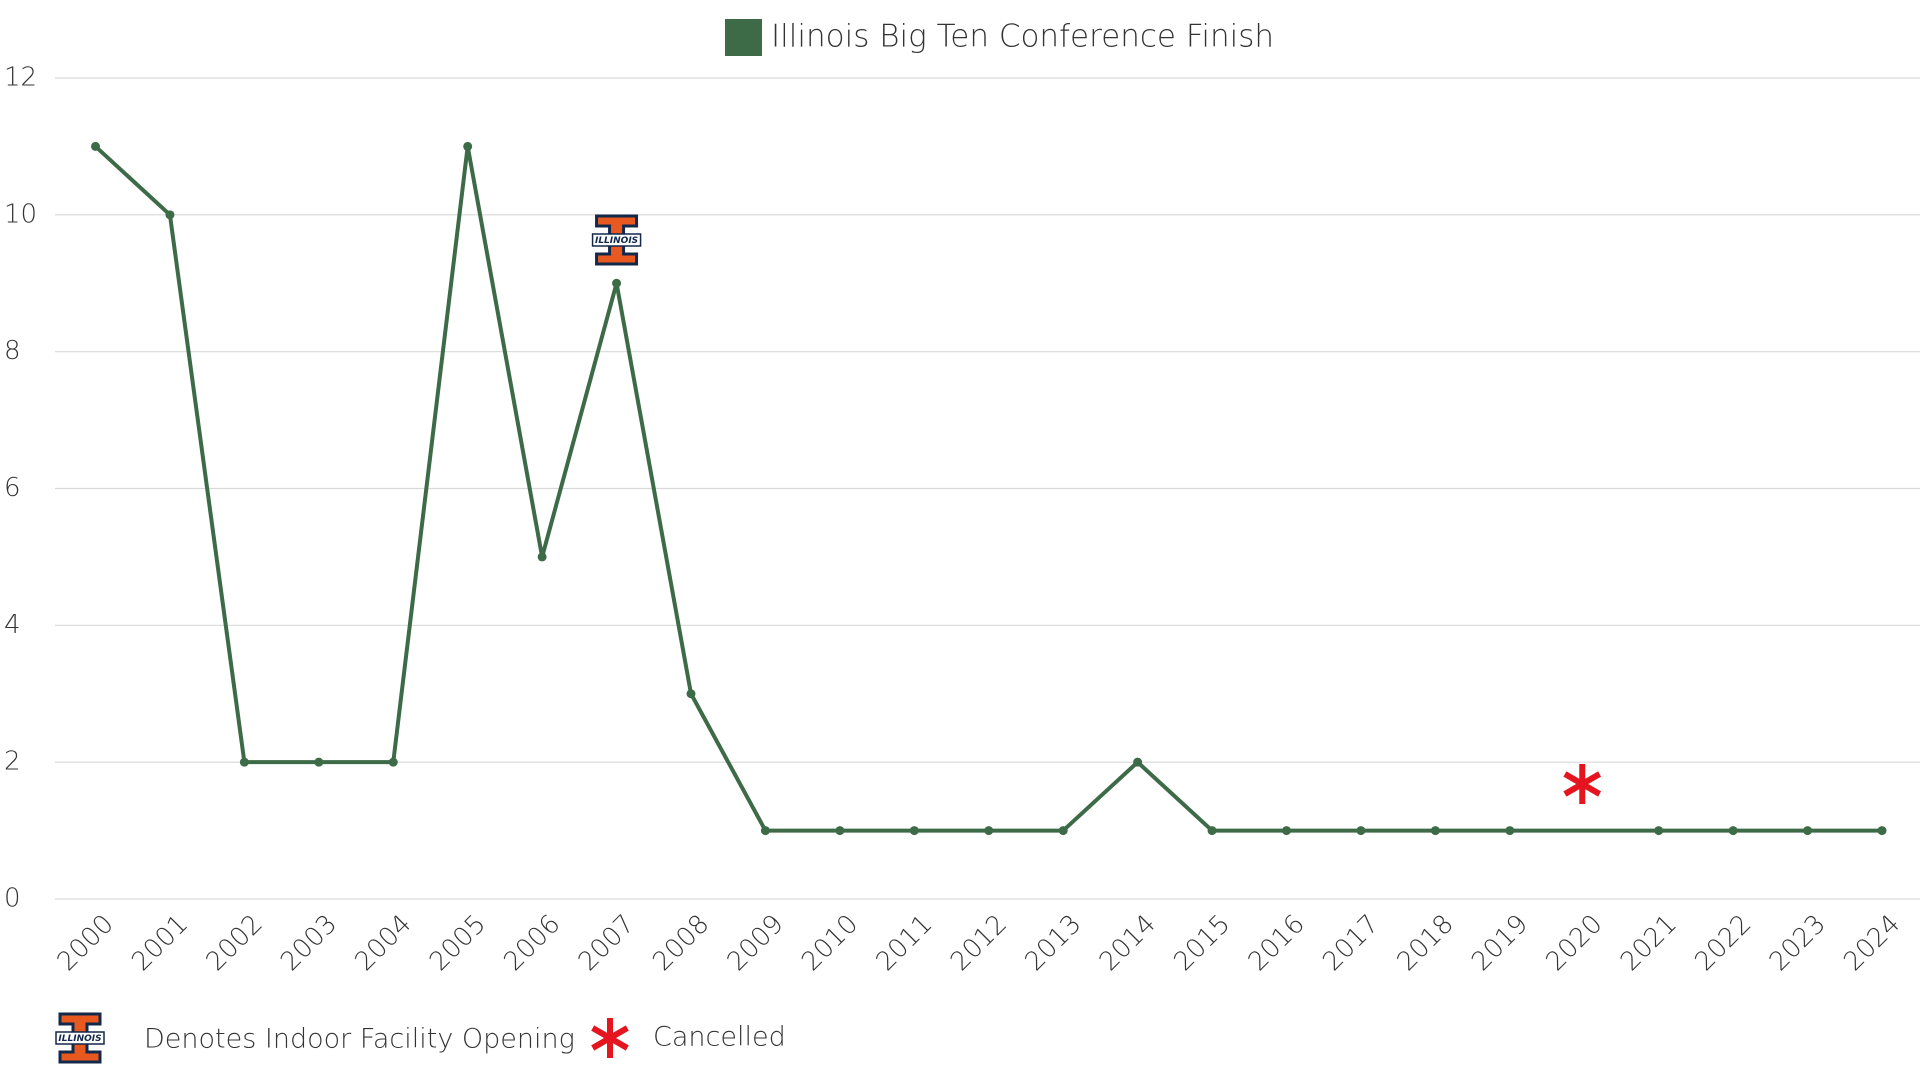 Image resolution: width=1920 pixels, height=1080 pixels. I want to click on x-tick-label: 2023, so click(1798, 943).